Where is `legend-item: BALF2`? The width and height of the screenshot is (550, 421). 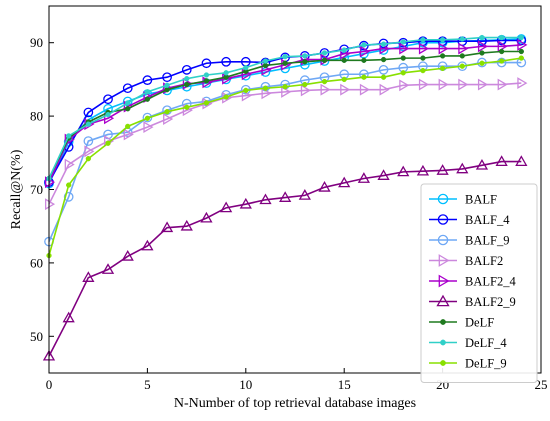 legend-item: BALF2 is located at coordinates (466, 261).